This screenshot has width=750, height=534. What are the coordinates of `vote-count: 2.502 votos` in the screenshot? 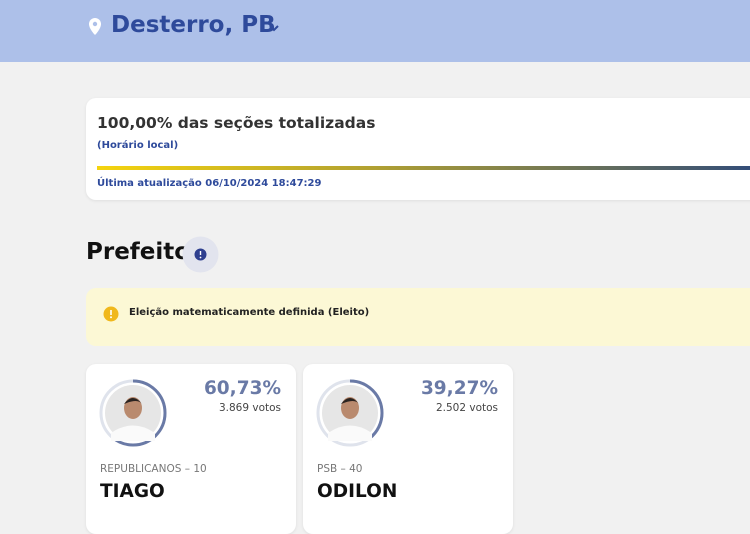 It's located at (466, 408).